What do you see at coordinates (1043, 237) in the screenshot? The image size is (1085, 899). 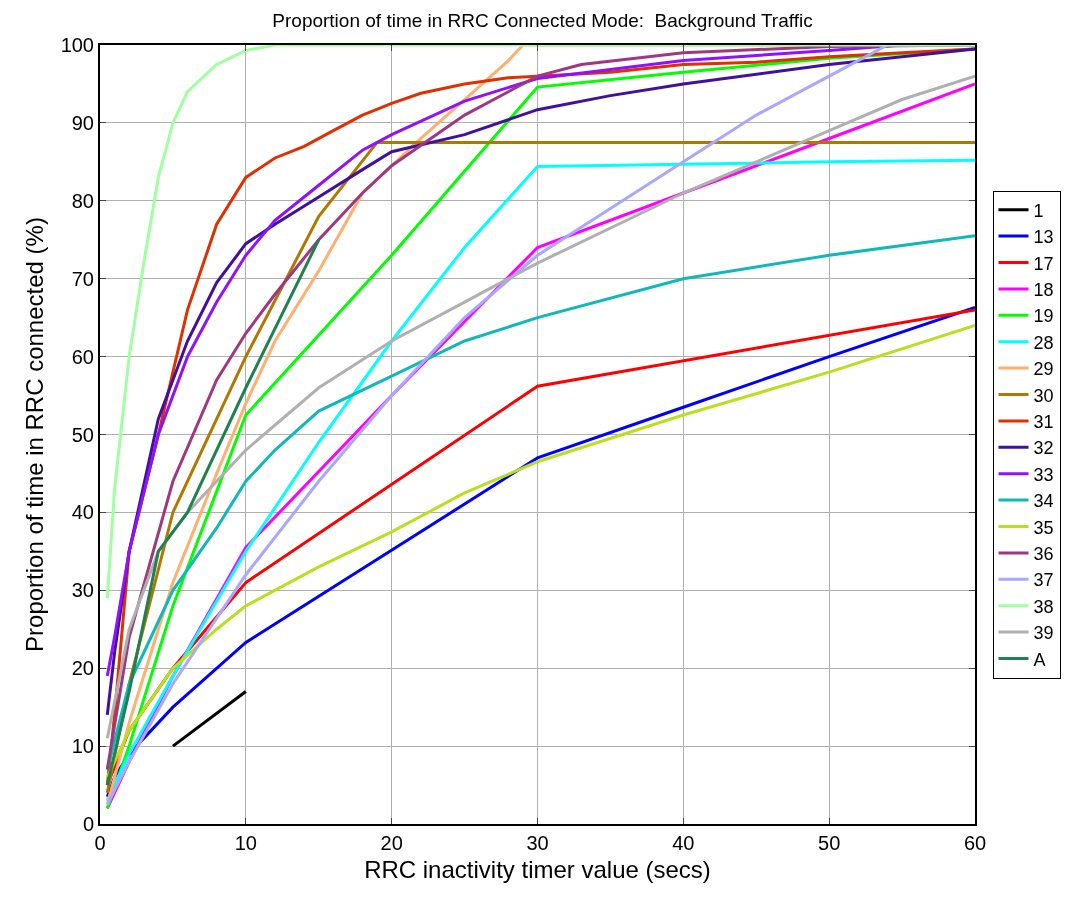 I see `legend-label: 13` at bounding box center [1043, 237].